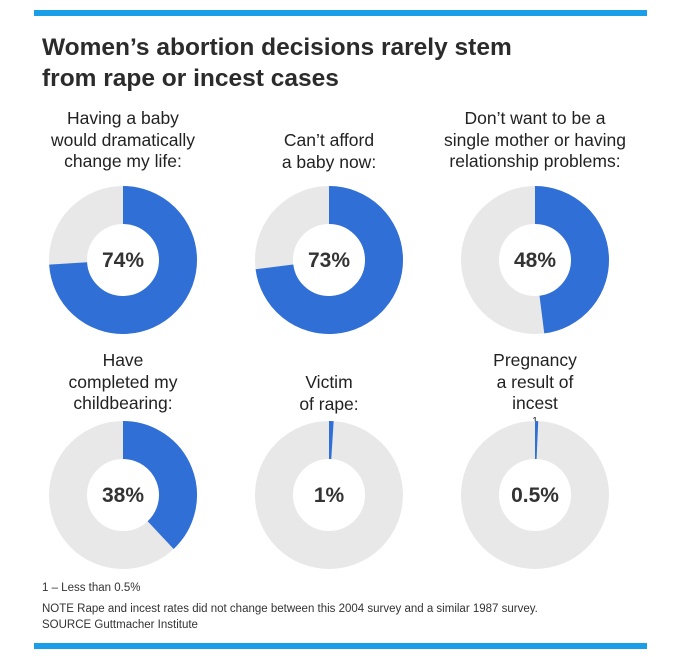 The height and width of the screenshot is (657, 680). I want to click on donut-percent-label: 0.5%, so click(535, 495).